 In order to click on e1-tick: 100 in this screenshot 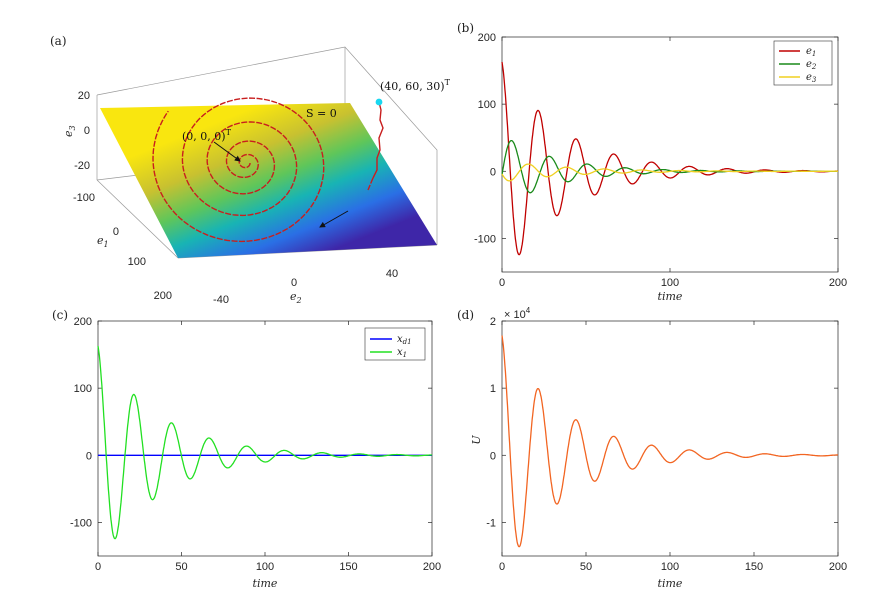, I will do `click(137, 262)`.